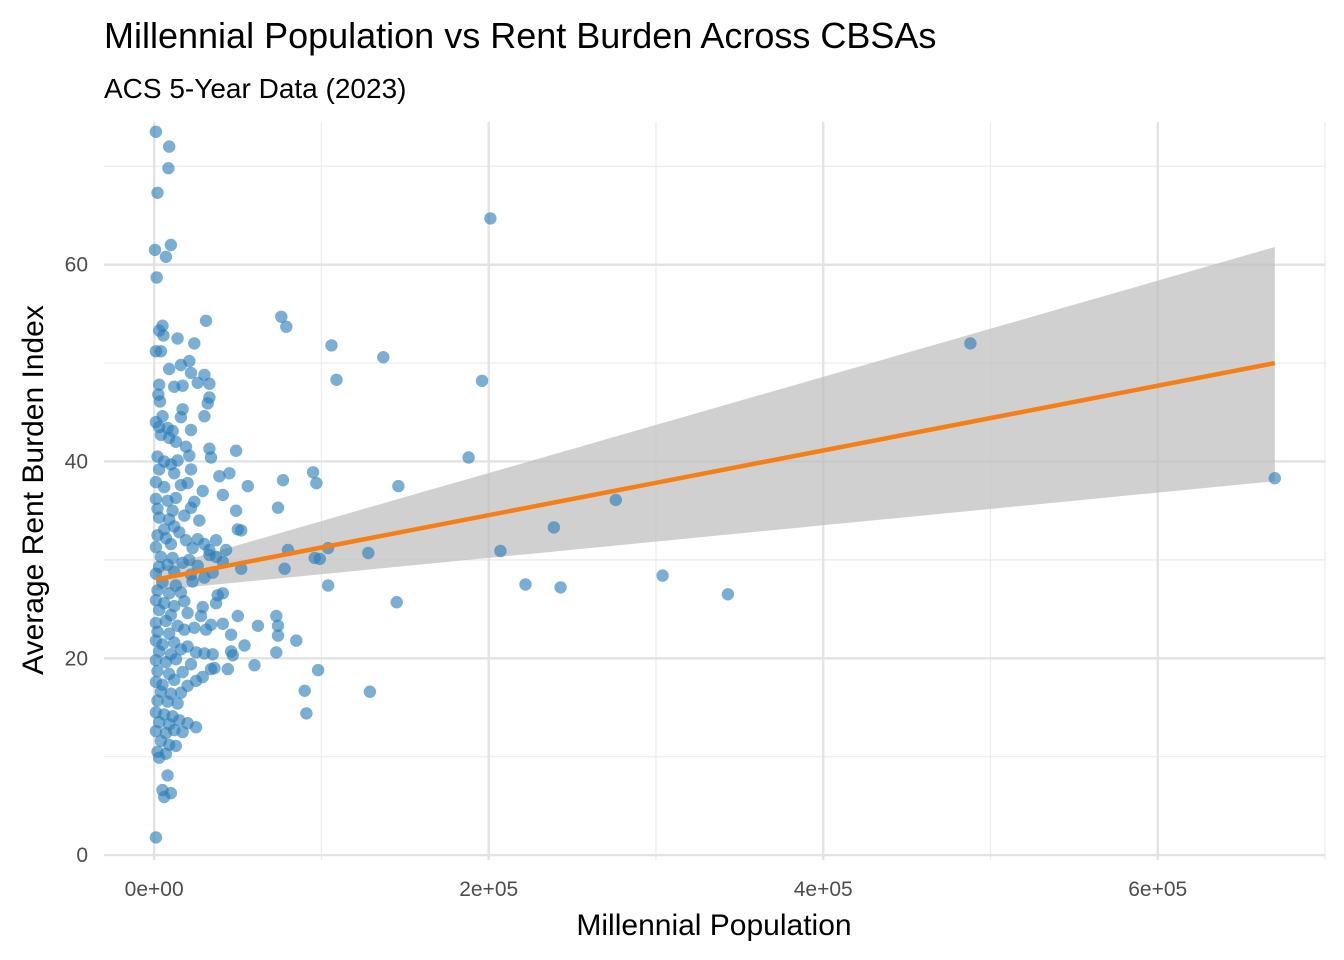 Image resolution: width=1344 pixels, height=960 pixels. Describe the element at coordinates (1157, 889) in the screenshot. I see `x-tick-label: 6e+05` at that location.